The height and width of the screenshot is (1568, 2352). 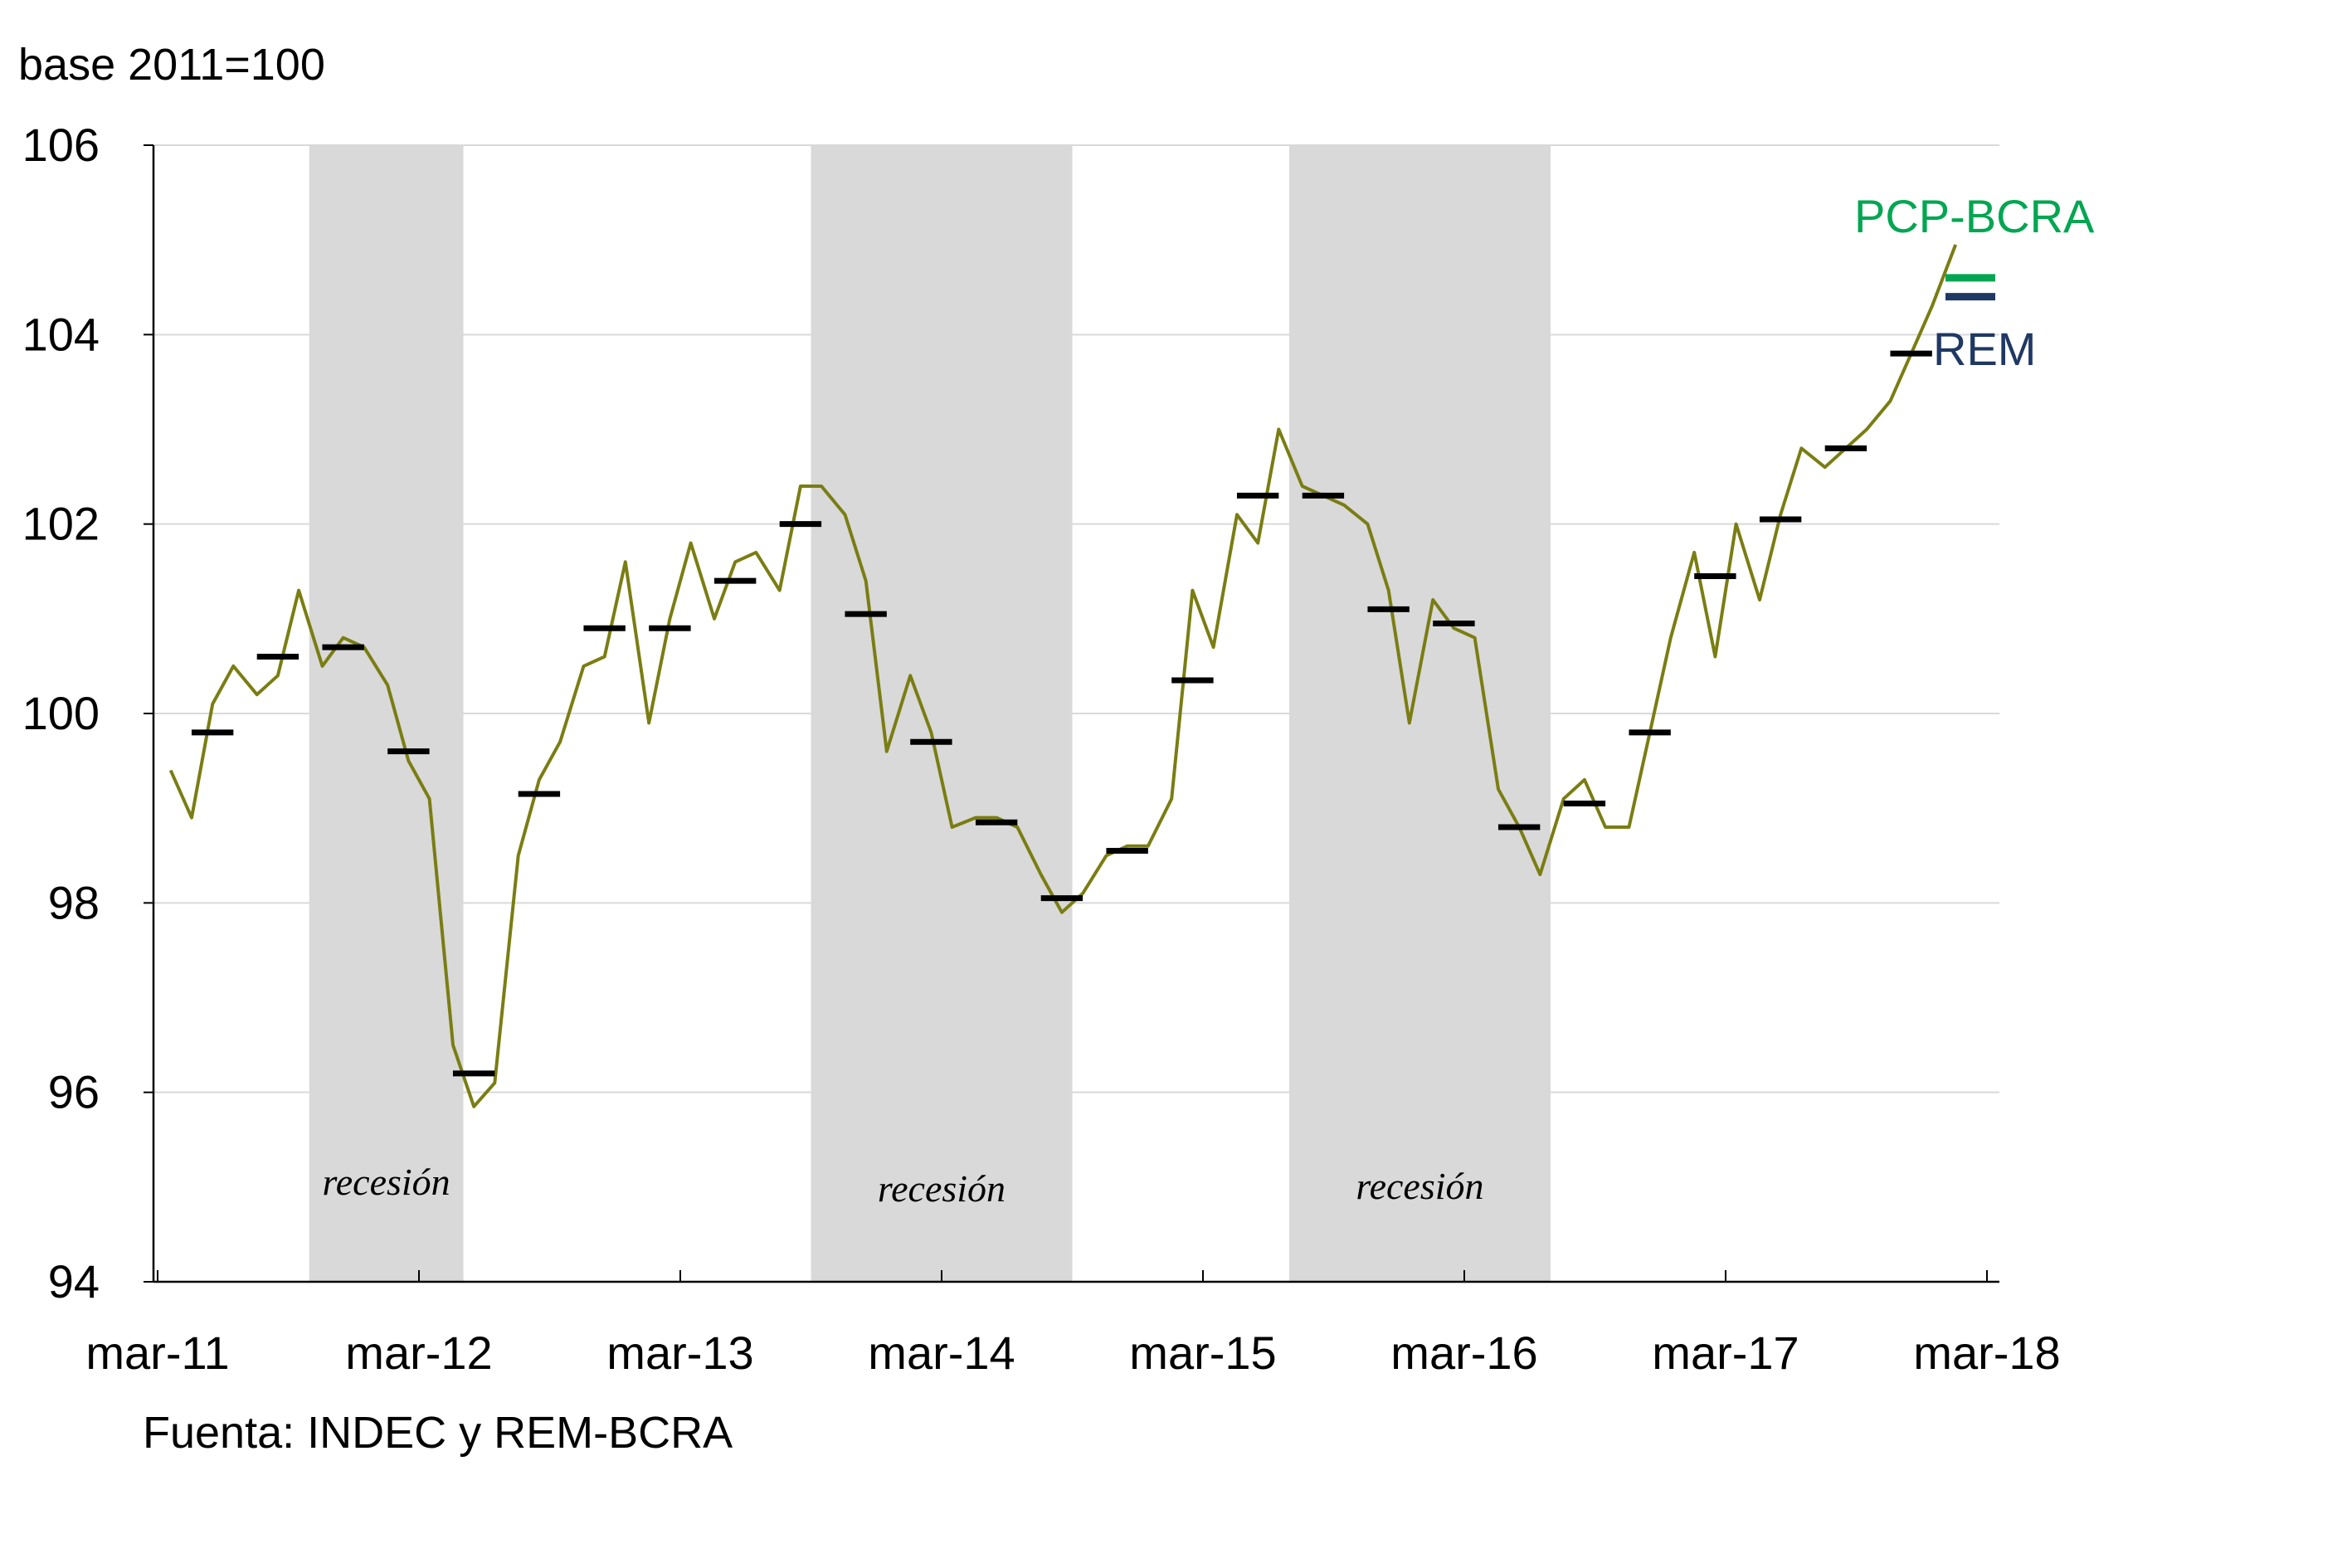 I want to click on y-axis-unit-label: base 2011=100, so click(x=171, y=65).